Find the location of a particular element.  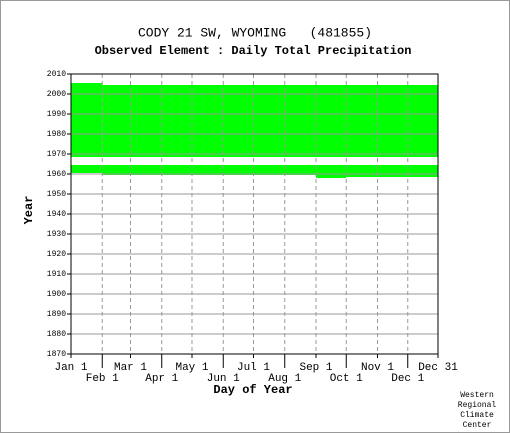

credit-line: Center is located at coordinates (477, 425).